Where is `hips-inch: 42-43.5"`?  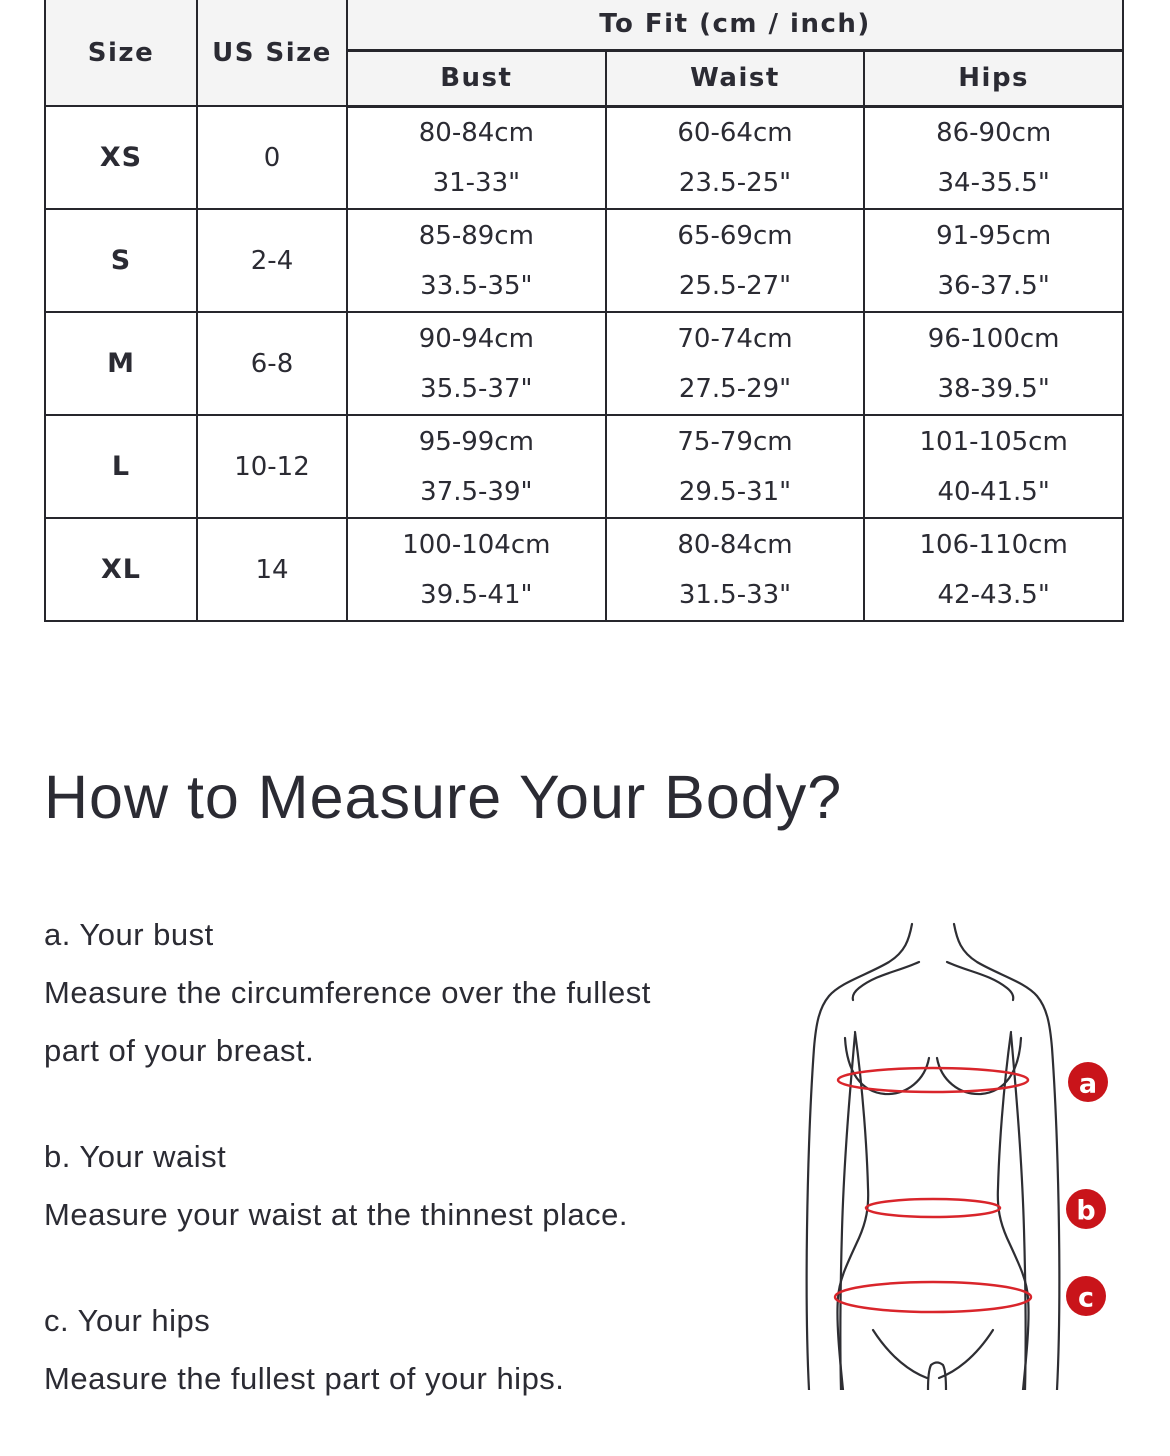
hips-inch: 42-43.5" is located at coordinates (993, 594).